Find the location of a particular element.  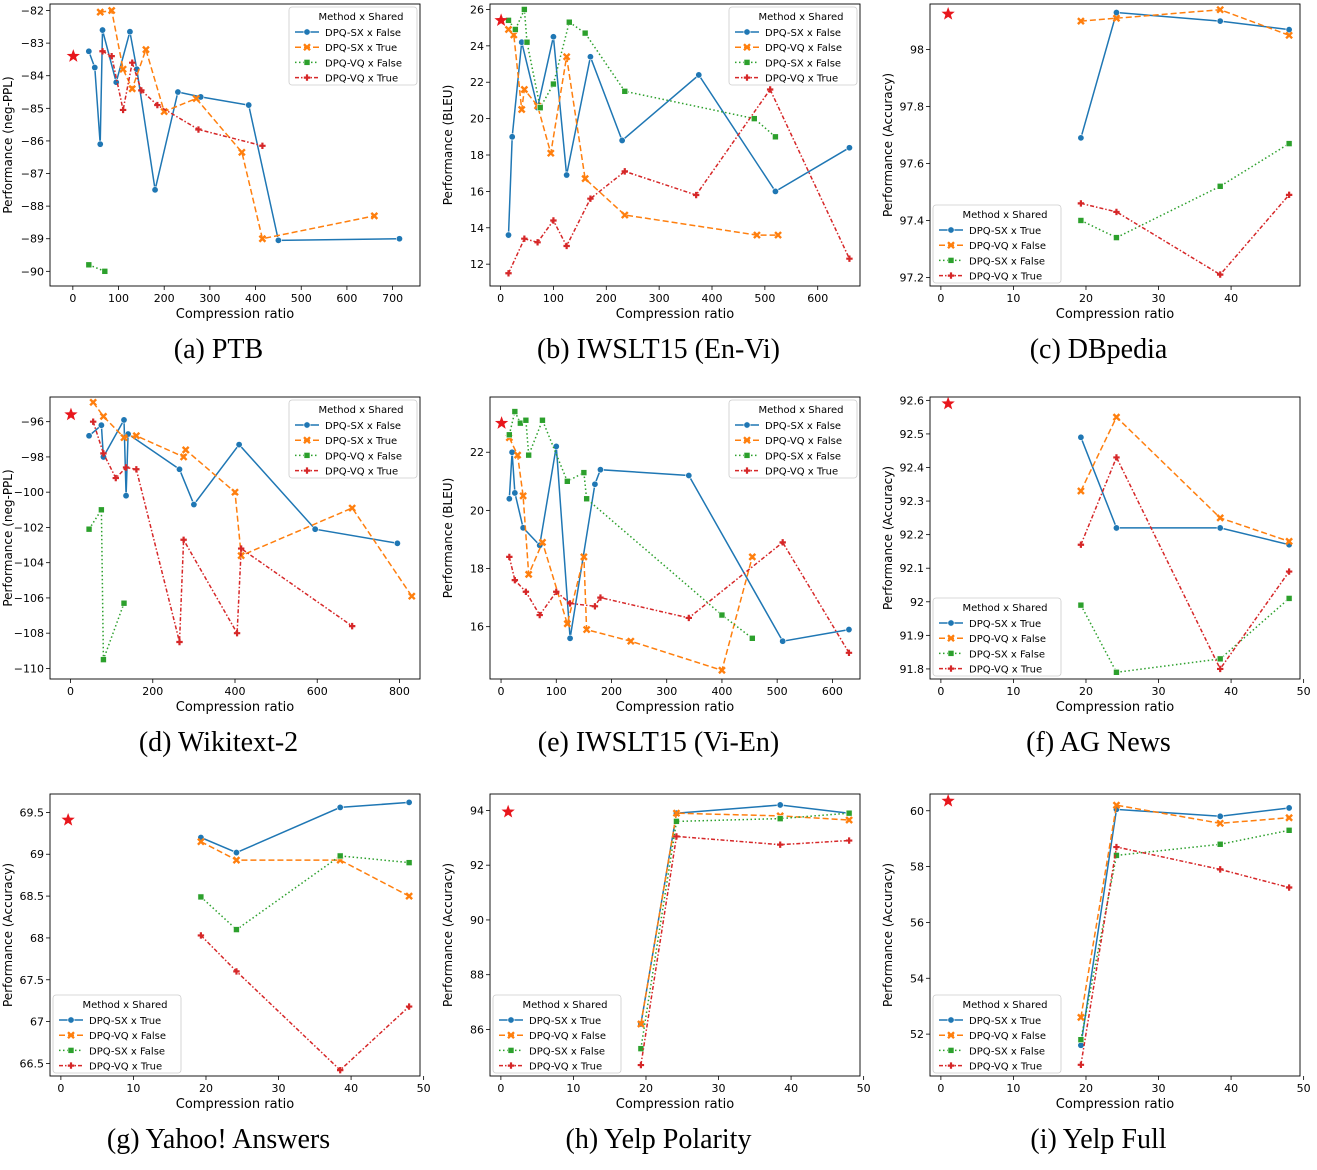

y-tick-label: −102 is located at coordinates (29, 527).